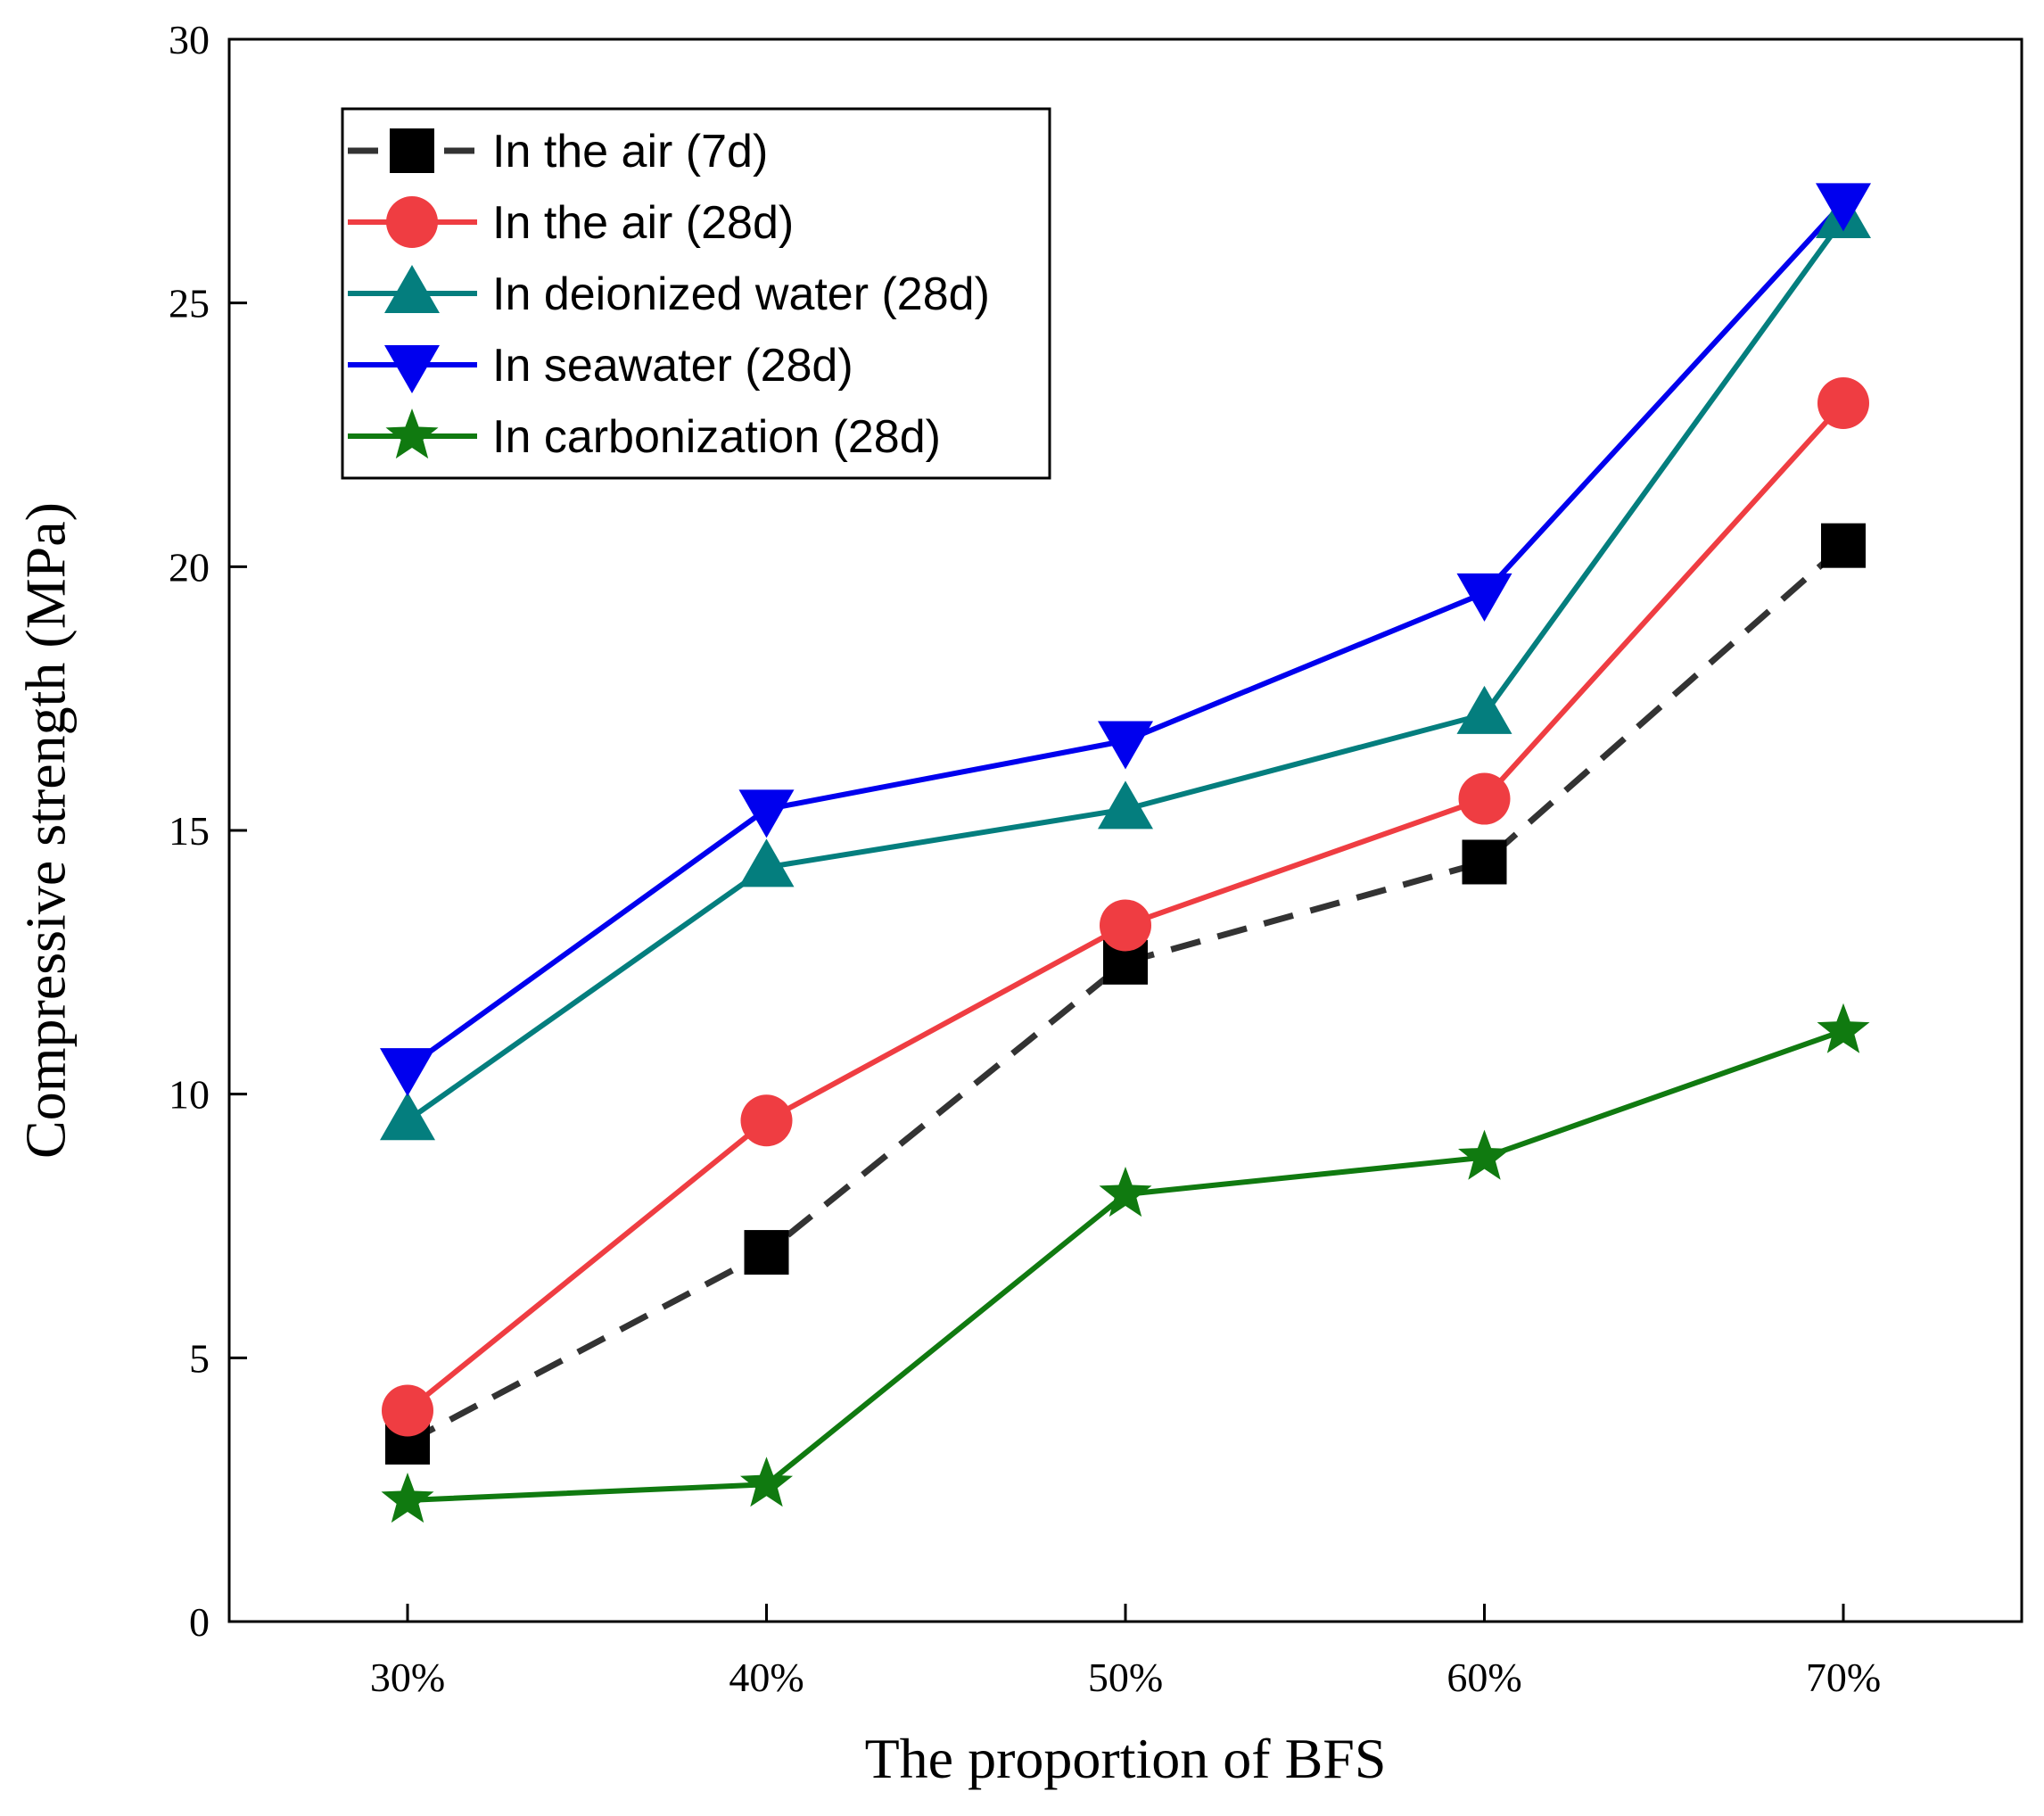 Image resolution: width=2044 pixels, height=1816 pixels. I want to click on x-tick-label: 40%, so click(767, 1677).